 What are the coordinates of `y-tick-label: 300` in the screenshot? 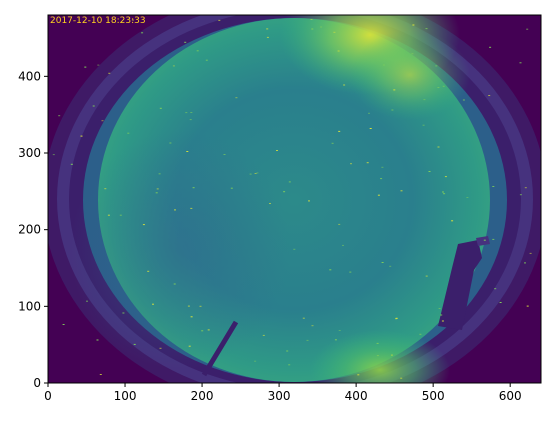 It's located at (29, 153).